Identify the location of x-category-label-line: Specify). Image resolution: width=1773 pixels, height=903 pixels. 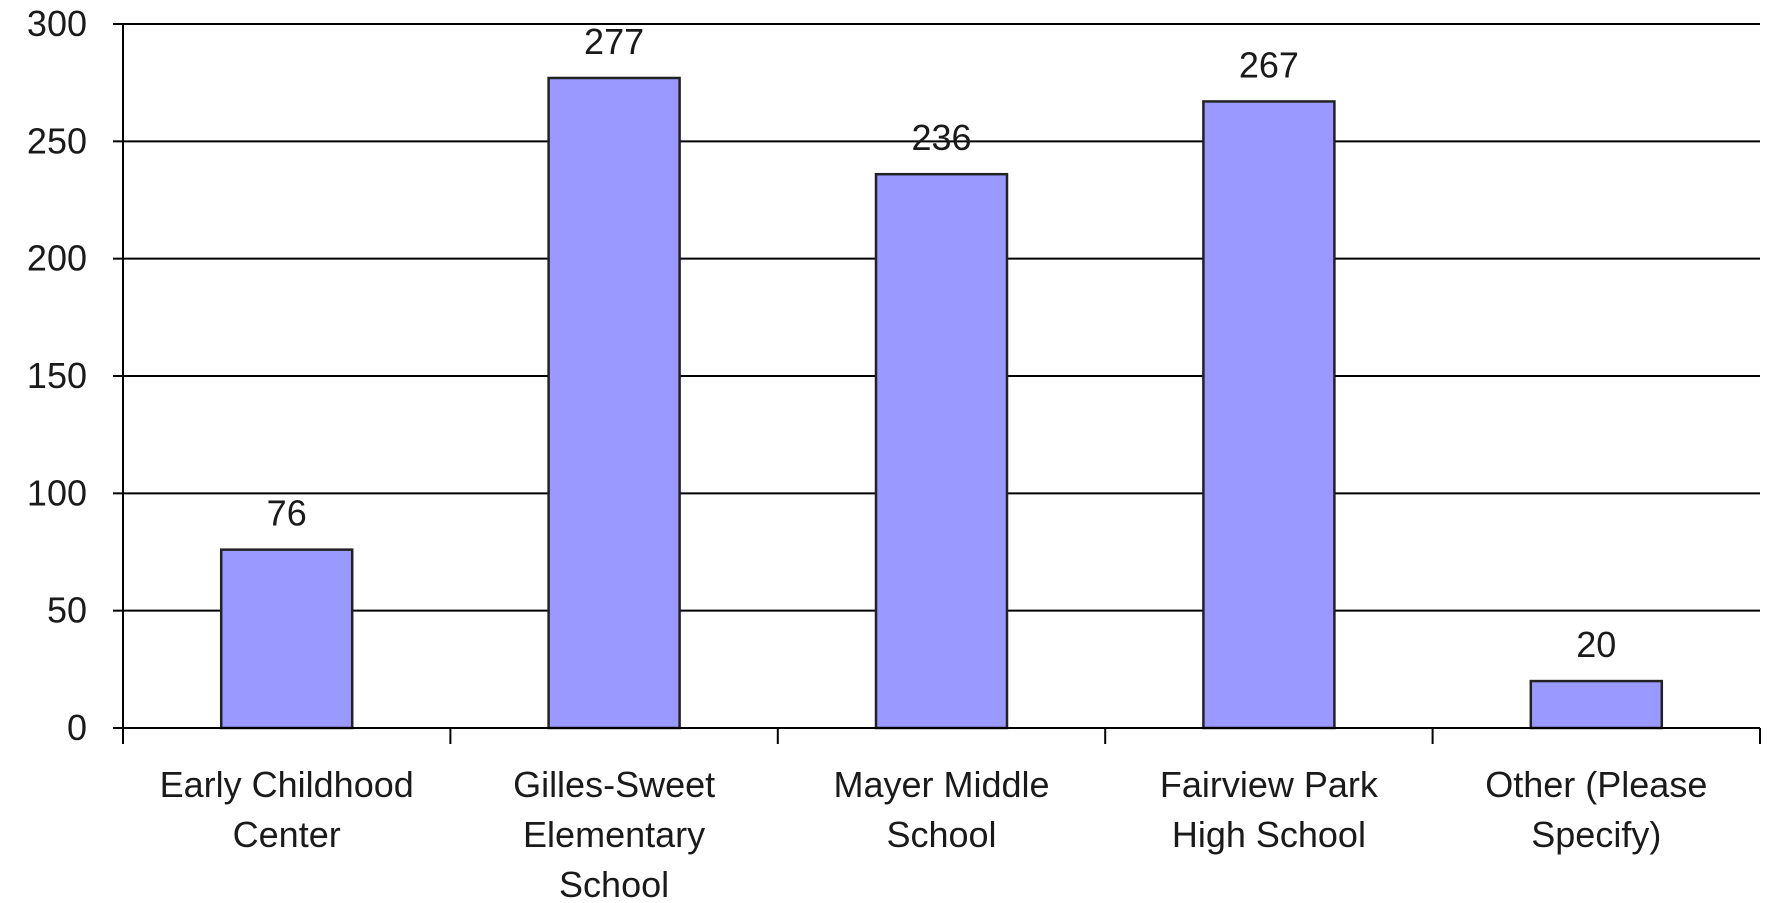
(1596, 834).